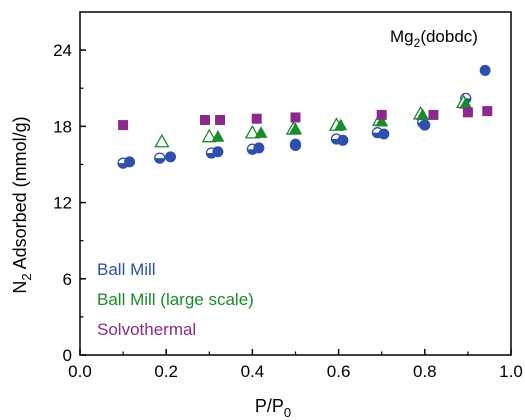 This screenshot has height=420, width=525. Describe the element at coordinates (62, 50) in the screenshot. I see `y-tick-label: 24` at that location.